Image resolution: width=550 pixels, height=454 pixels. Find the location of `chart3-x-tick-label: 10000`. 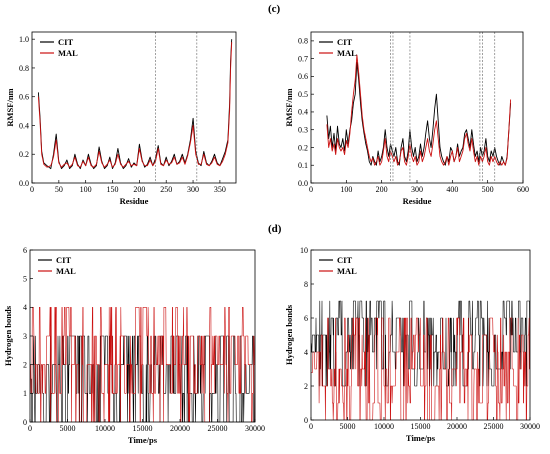

chart3-x-tick-label: 10000 is located at coordinates (105, 428).